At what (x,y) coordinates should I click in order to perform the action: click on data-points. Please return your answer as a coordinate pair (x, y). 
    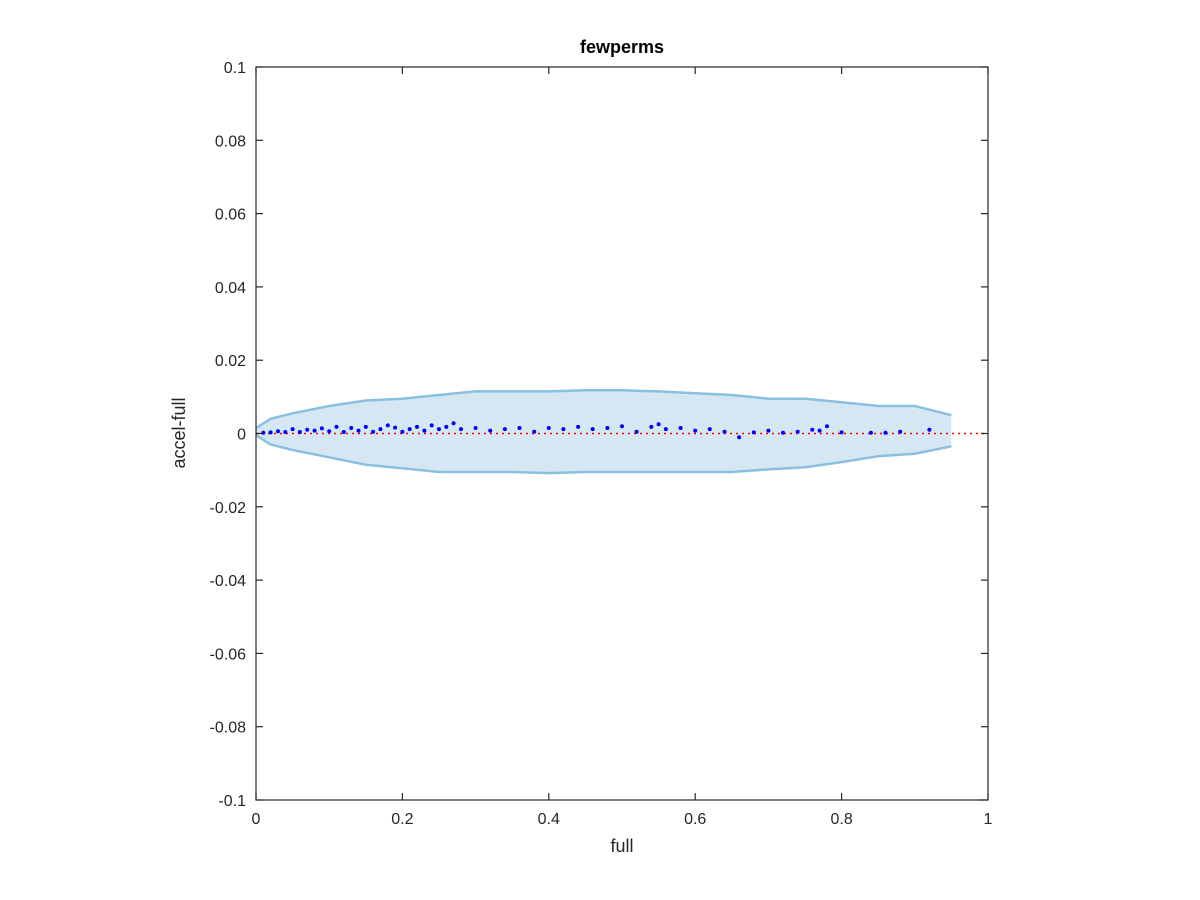
    Looking at the image, I should click on (596, 430).